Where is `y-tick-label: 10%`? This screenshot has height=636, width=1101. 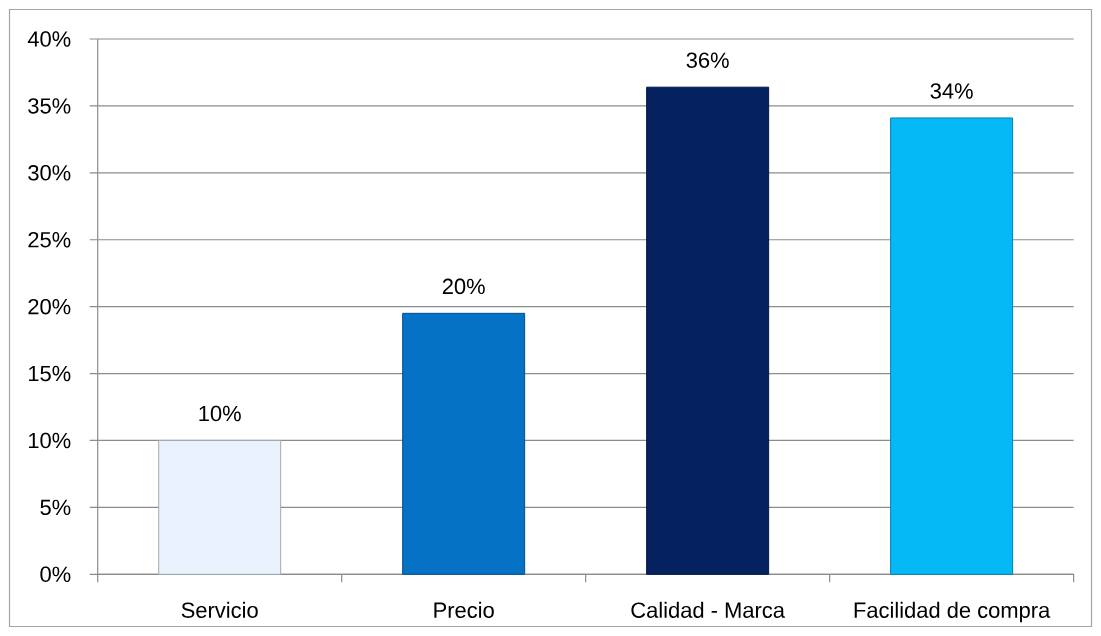
y-tick-label: 10% is located at coordinates (50, 440).